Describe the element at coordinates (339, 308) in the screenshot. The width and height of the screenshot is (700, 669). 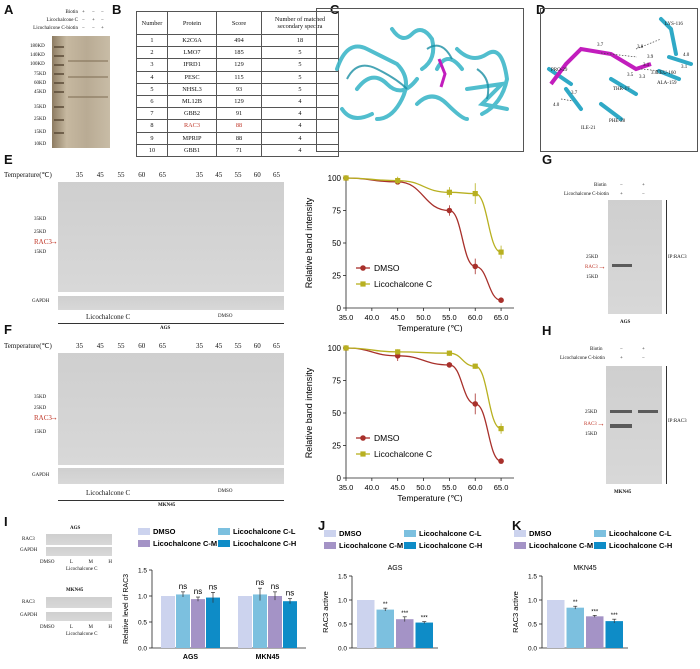
I see `y-tick-label: 0` at that location.